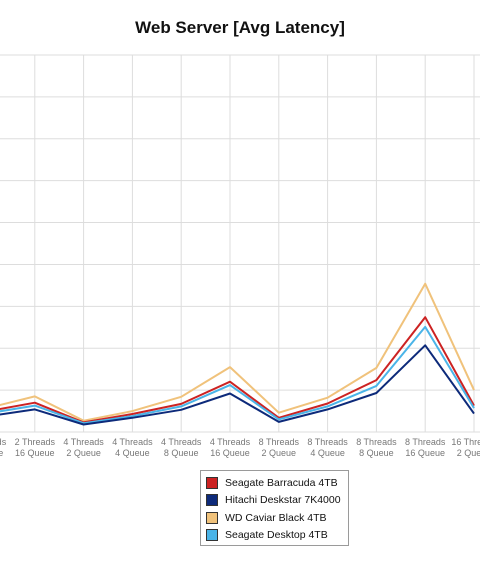  I want to click on x-tick-label: 16 Threads, so click(465, 442).